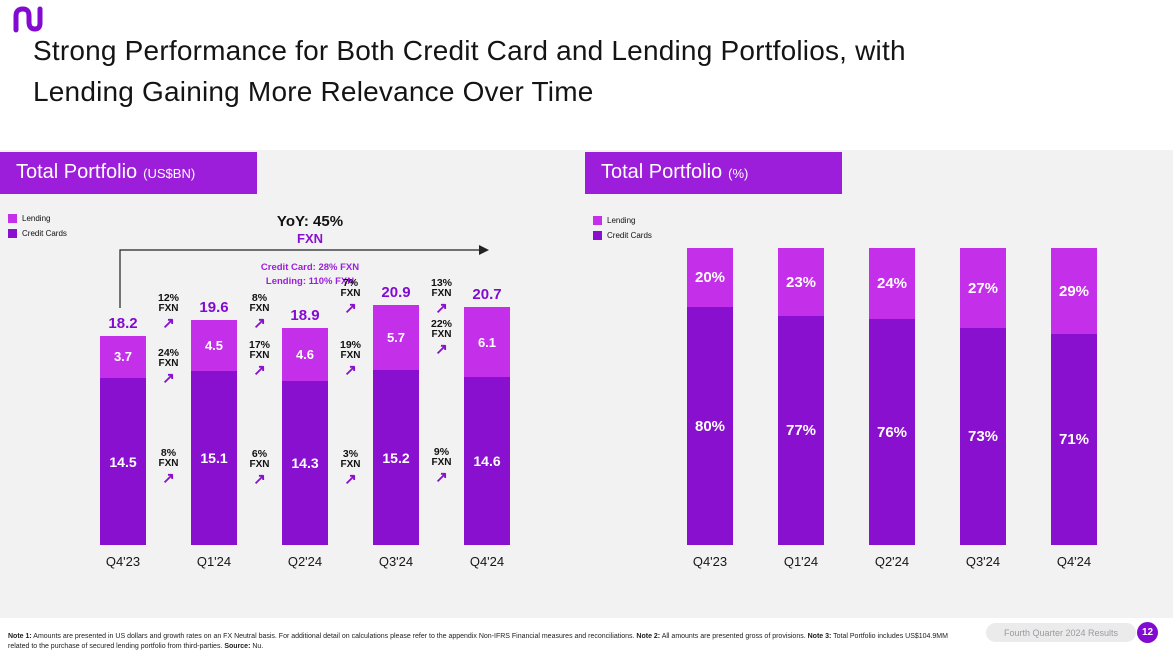 This screenshot has height=659, width=1173. What do you see at coordinates (648, 636) in the screenshot?
I see `note-label: Note 2:` at bounding box center [648, 636].